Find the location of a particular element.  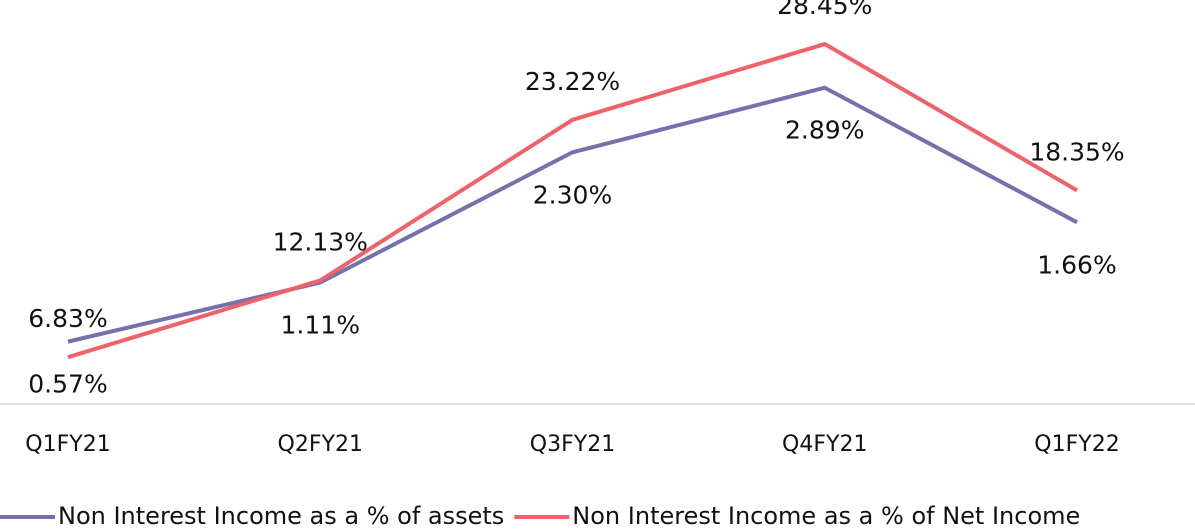

x-tick-label: Q3FY21 is located at coordinates (572, 444).